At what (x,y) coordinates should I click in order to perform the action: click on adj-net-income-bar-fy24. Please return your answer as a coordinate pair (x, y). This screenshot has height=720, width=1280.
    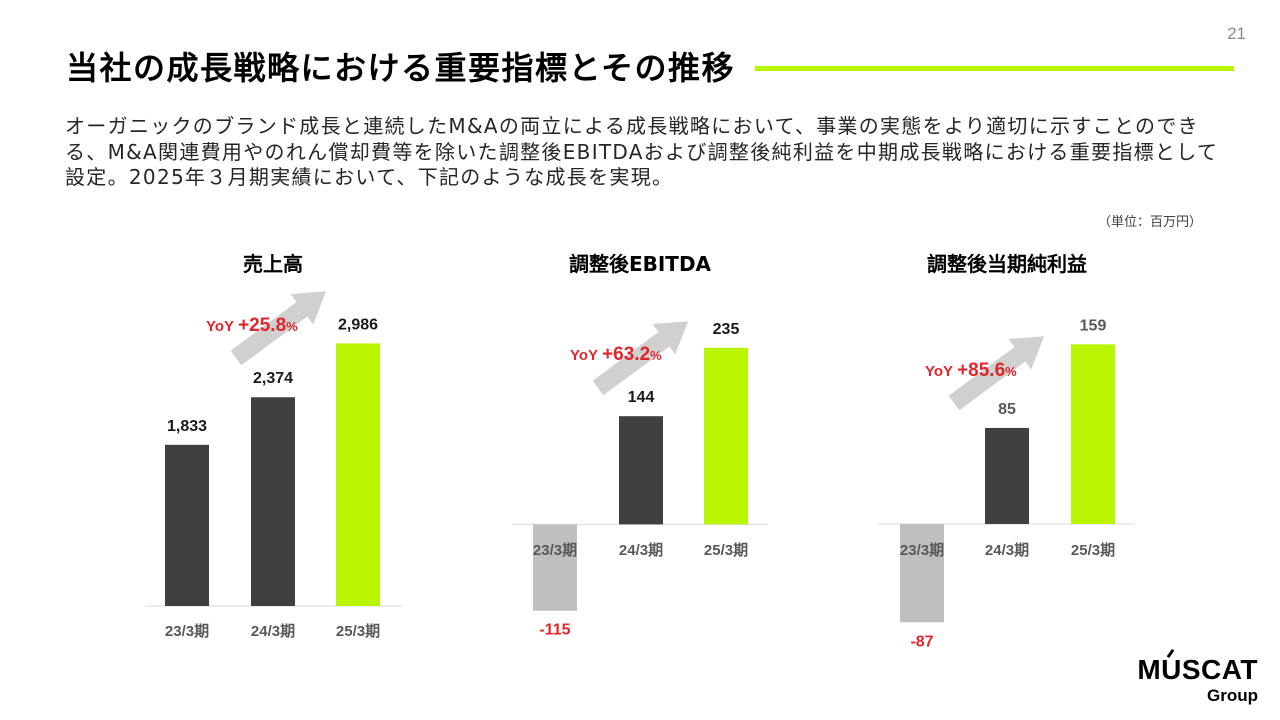
    Looking at the image, I should click on (1007, 475).